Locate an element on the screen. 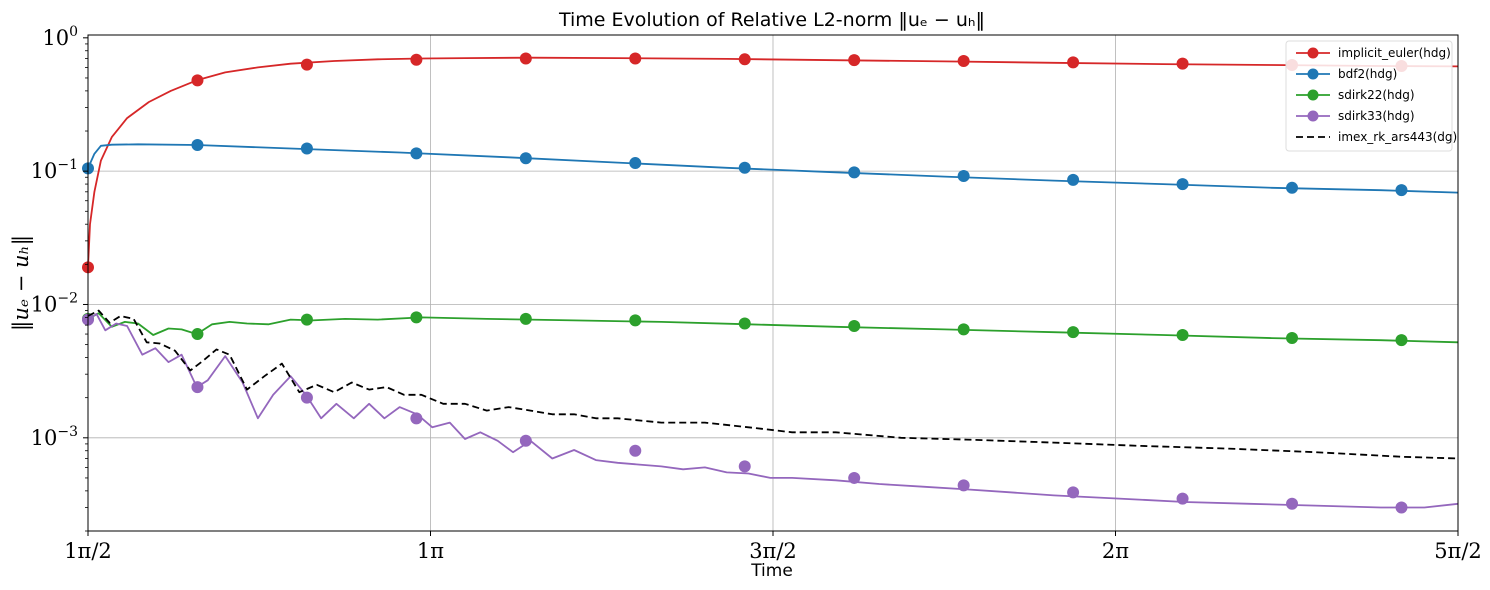  y-axis-label: ‖uₑ − uₕ‖ is located at coordinates (21, 283).